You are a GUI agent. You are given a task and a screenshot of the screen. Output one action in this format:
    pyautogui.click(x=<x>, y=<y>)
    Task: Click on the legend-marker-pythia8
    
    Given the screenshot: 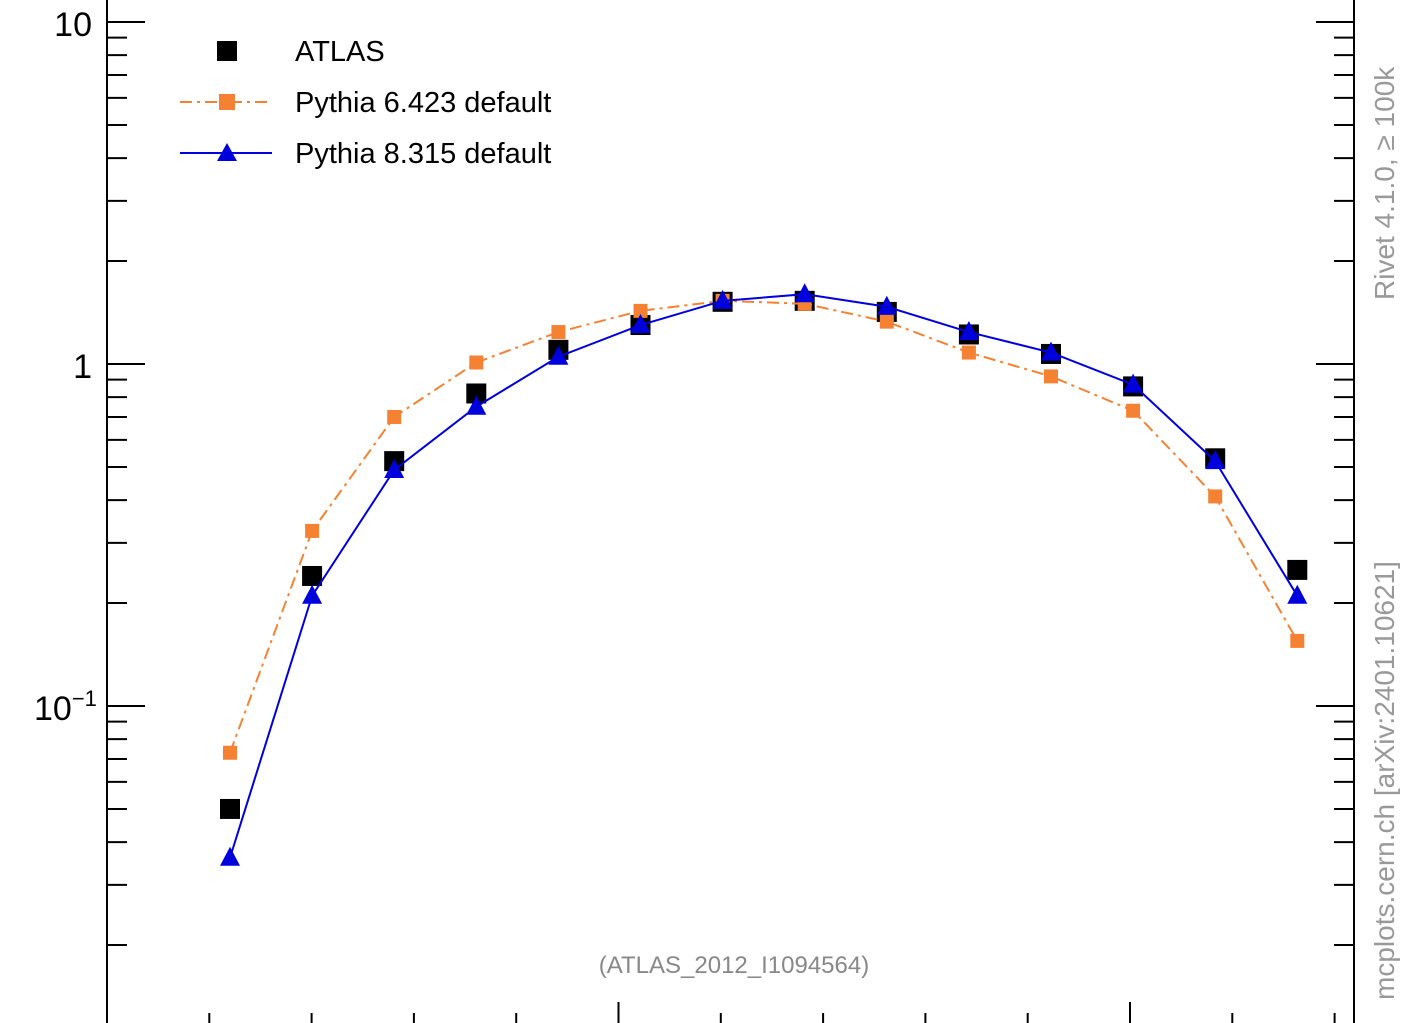 What is the action you would take?
    pyautogui.click(x=227, y=152)
    